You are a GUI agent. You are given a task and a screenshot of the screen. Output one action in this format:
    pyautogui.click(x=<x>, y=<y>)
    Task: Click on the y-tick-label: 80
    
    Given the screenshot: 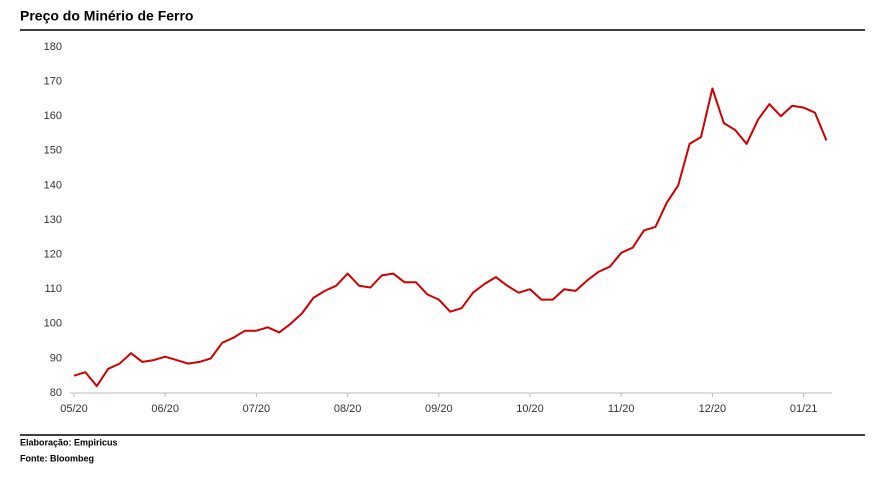 What is the action you would take?
    pyautogui.click(x=56, y=393)
    